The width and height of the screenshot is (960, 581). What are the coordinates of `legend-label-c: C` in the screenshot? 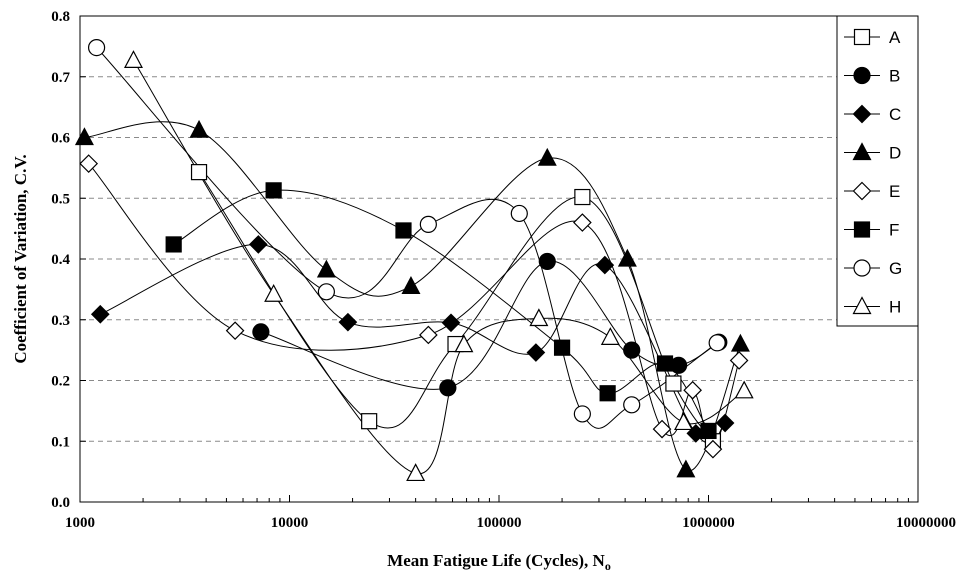 It's located at (895, 114).